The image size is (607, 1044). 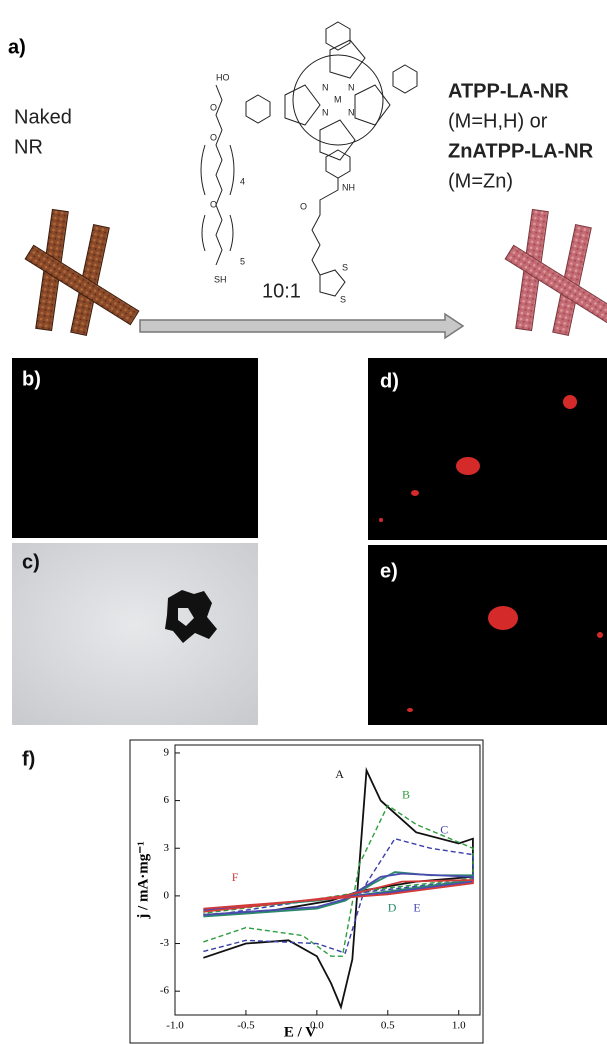 What do you see at coordinates (309, 159) in the screenshot?
I see `molecule` at bounding box center [309, 159].